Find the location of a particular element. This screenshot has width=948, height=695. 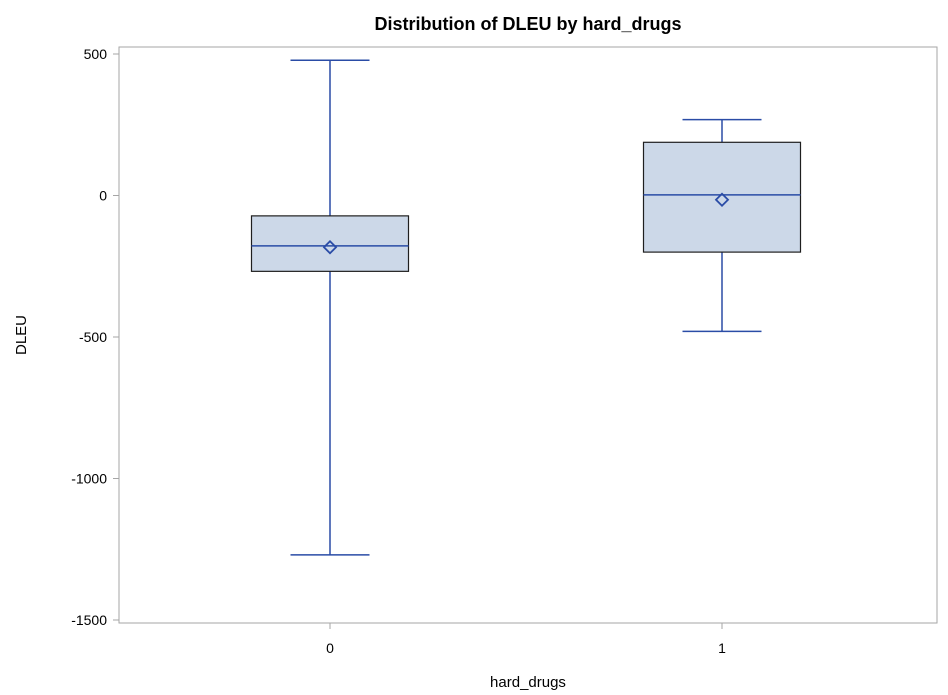

chart-title: Distribution of DLEU by hard_drugs is located at coordinates (527, 24).